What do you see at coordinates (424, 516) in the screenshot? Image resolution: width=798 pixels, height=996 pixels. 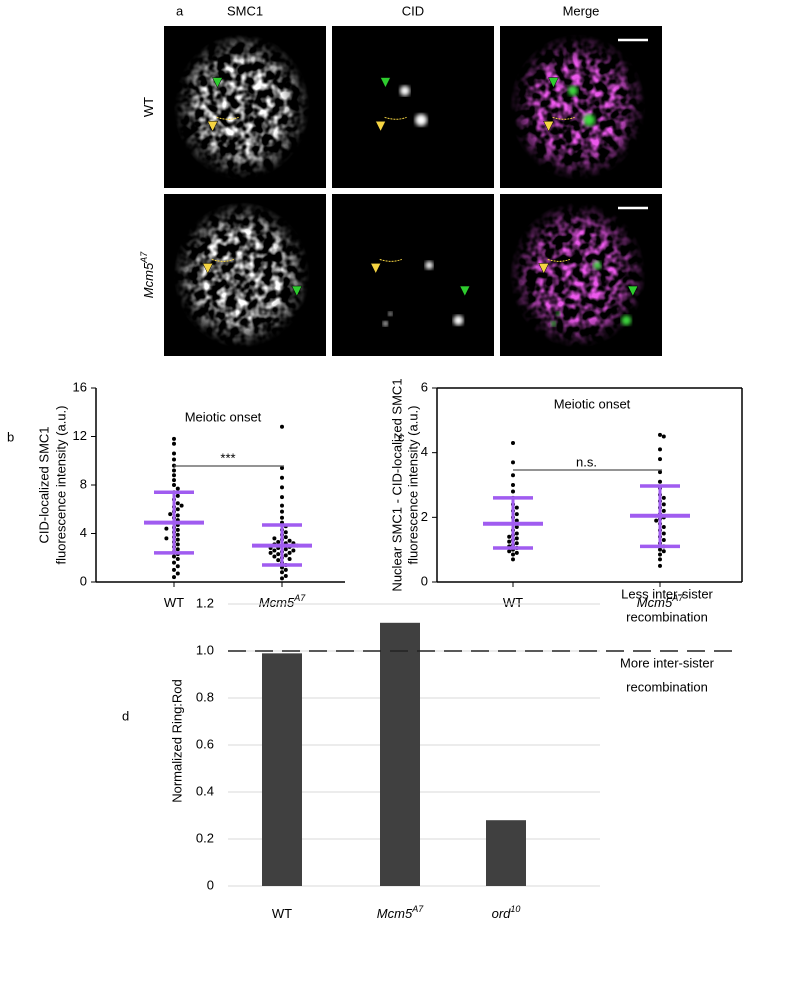 I see `y-tick-label: 2` at bounding box center [424, 516].